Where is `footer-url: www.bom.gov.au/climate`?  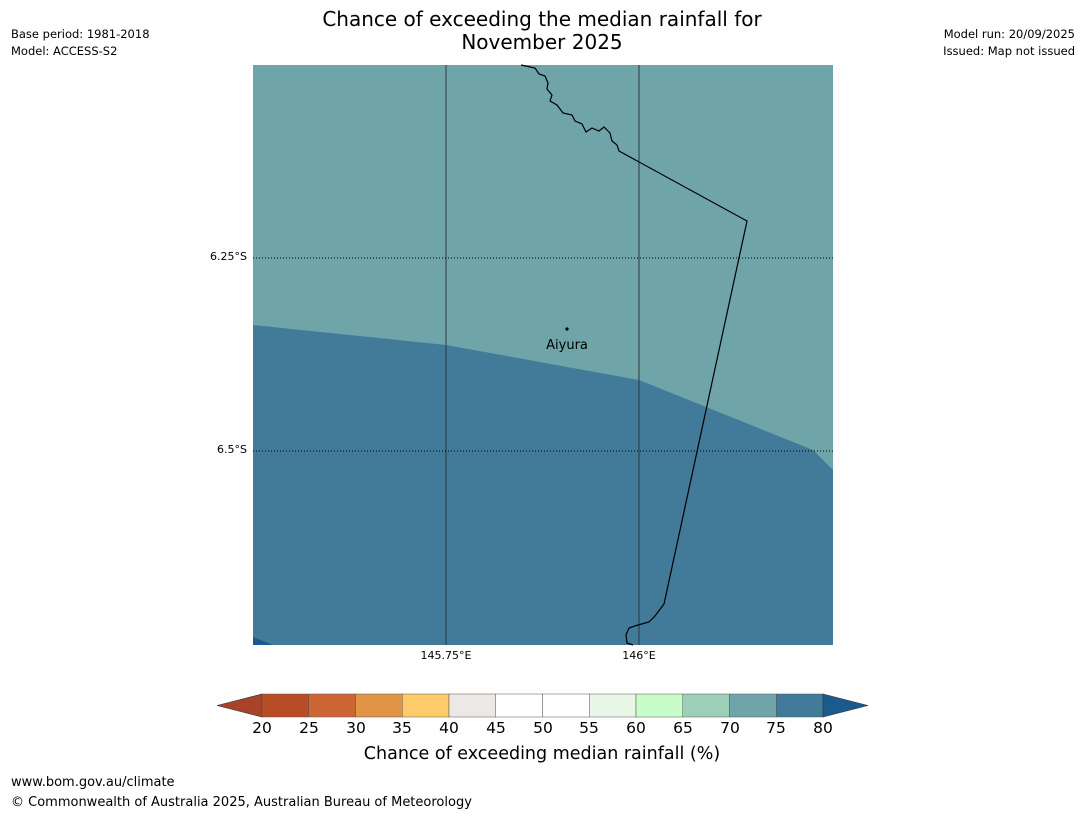
footer-url: www.bom.gov.au/climate is located at coordinates (93, 782).